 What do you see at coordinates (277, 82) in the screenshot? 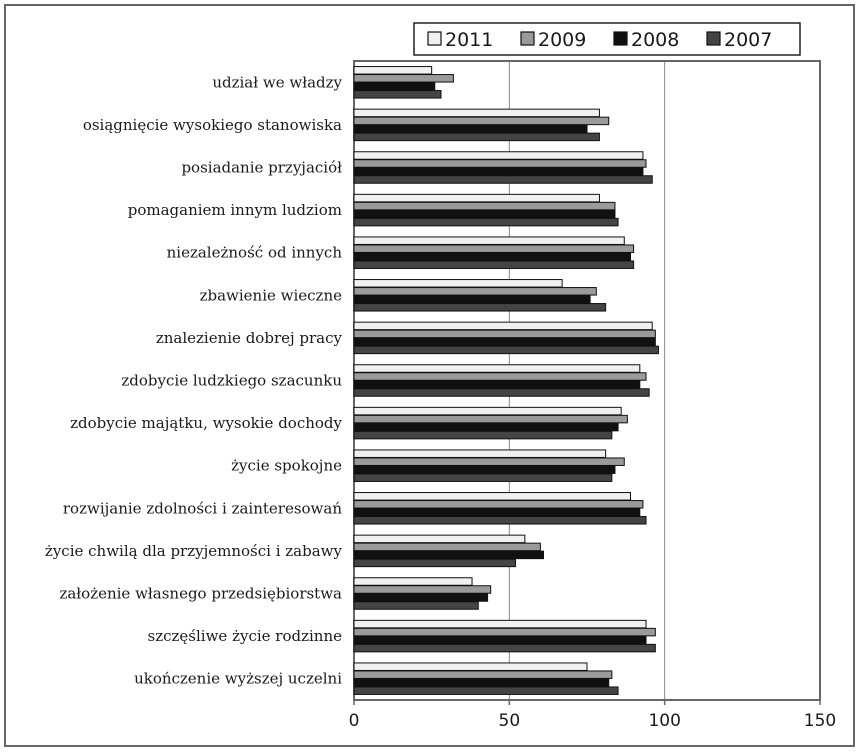
I see `category-label: udział we władzy` at bounding box center [277, 82].